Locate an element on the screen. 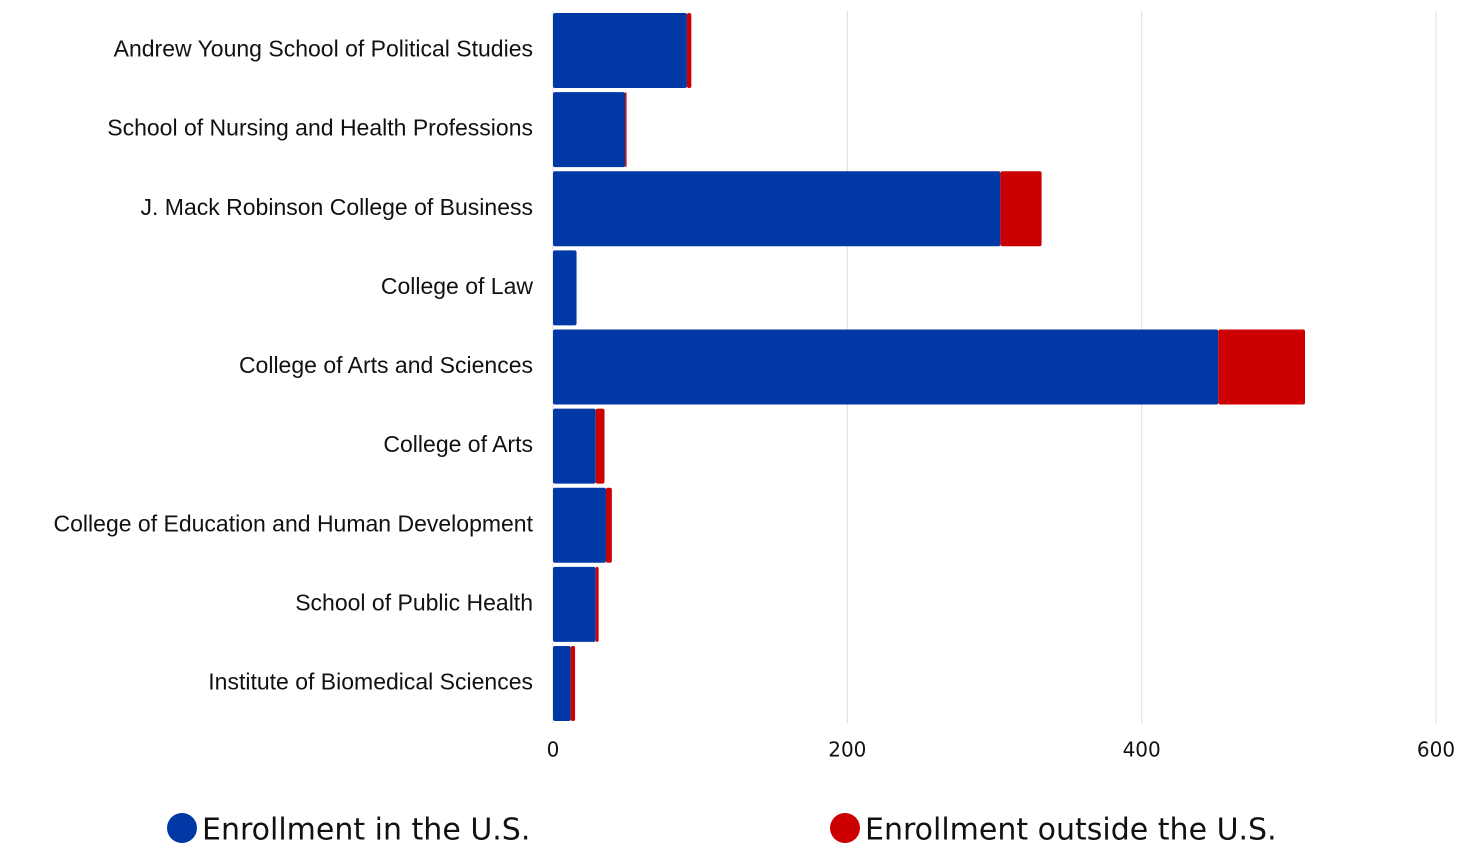  y-tick-label: School of Nursing and Health Professions is located at coordinates (320, 128).